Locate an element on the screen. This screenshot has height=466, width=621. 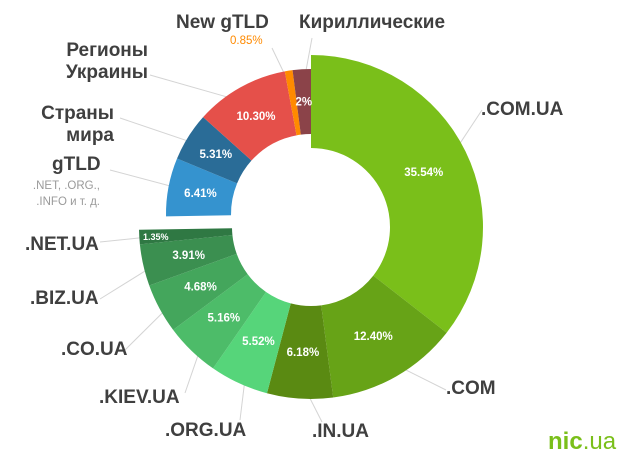
value-label-kiev-ua: 5.16% is located at coordinates (224, 318).